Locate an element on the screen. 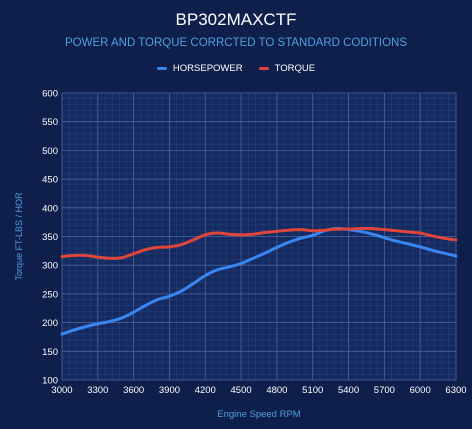 This screenshot has width=472, height=429. x-axis-title: Engine Speed RPM is located at coordinates (259, 414).